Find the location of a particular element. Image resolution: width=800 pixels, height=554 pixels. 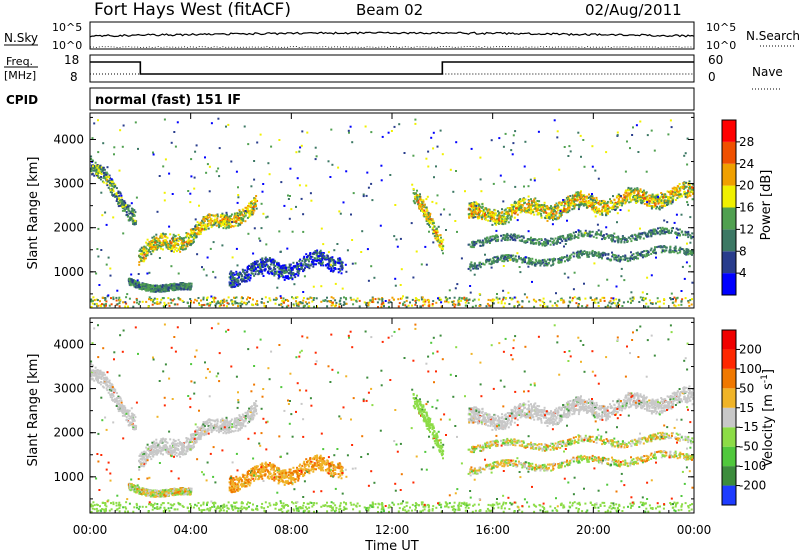

nave-tick-top: 60 is located at coordinates (715, 60).